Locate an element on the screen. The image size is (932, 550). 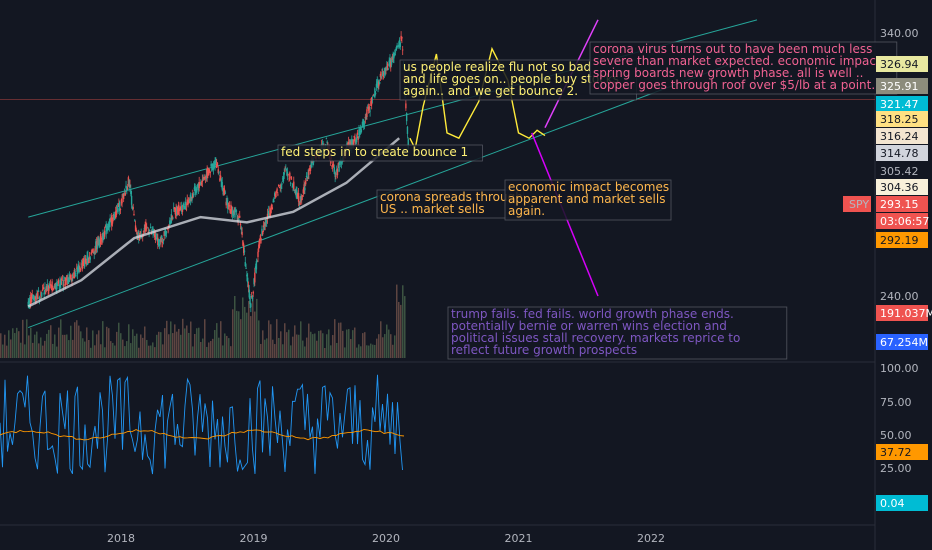
price-tag-text: 321.47 is located at coordinates (899, 104).